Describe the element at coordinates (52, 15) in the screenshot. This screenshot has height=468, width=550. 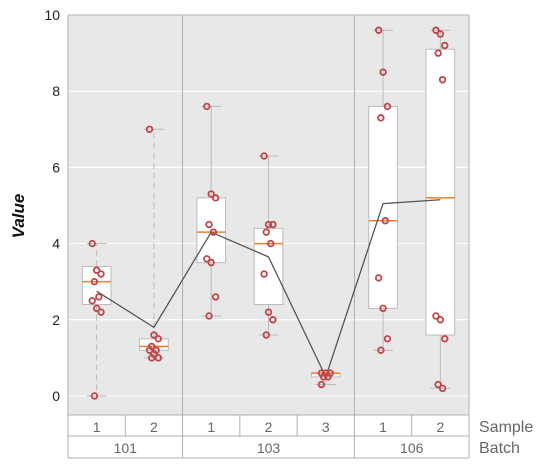
I see `y-tick-label: 10` at that location.